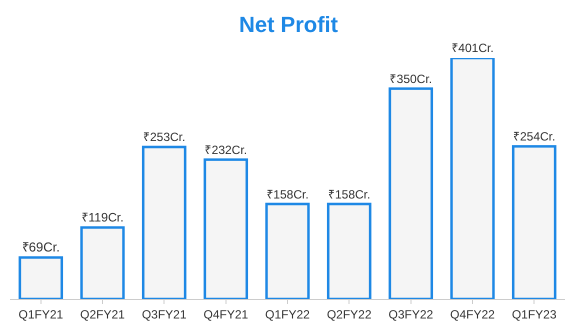 This screenshot has width=577, height=333. I want to click on x-tick-label: Q2FY22, so click(349, 314).